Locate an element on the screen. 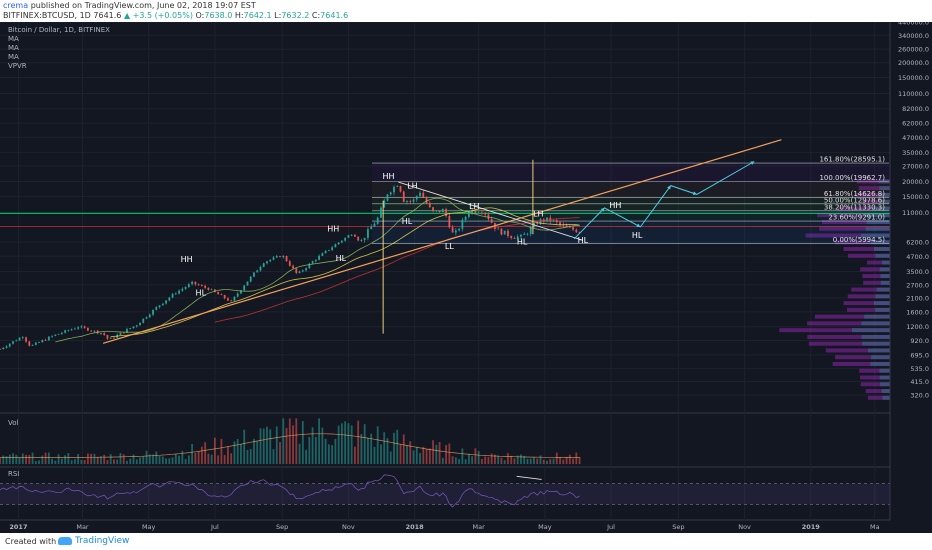 The height and width of the screenshot is (550, 932). fib-level-label: 0.00%(5994.5) is located at coordinates (859, 240).